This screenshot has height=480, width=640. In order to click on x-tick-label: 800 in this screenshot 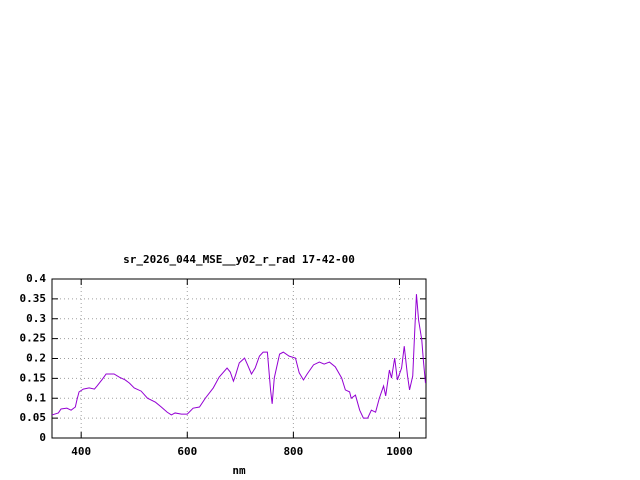, I will do `click(293, 451)`.